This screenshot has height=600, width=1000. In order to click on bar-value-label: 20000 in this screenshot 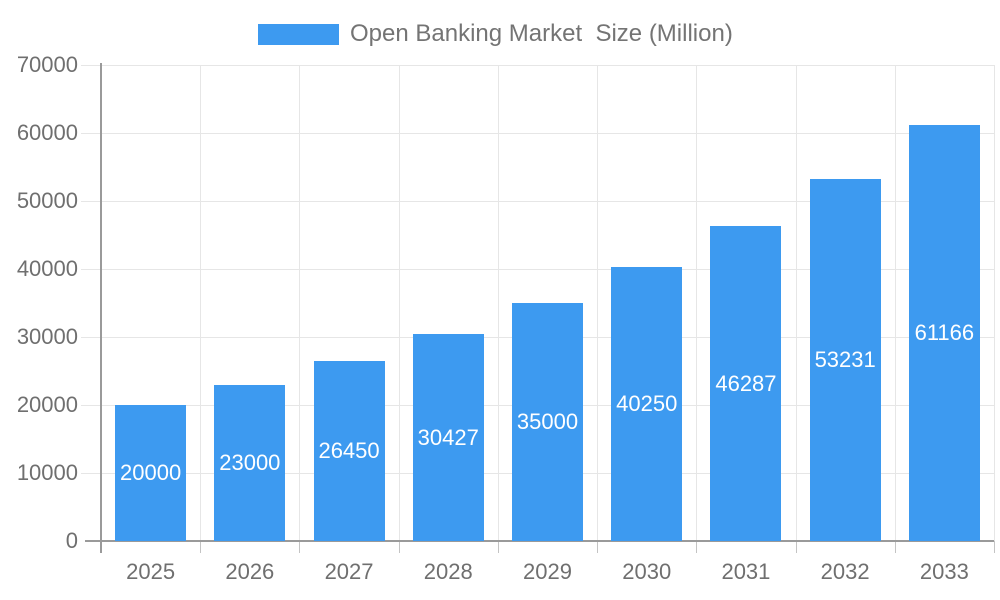, I will do `click(151, 472)`.